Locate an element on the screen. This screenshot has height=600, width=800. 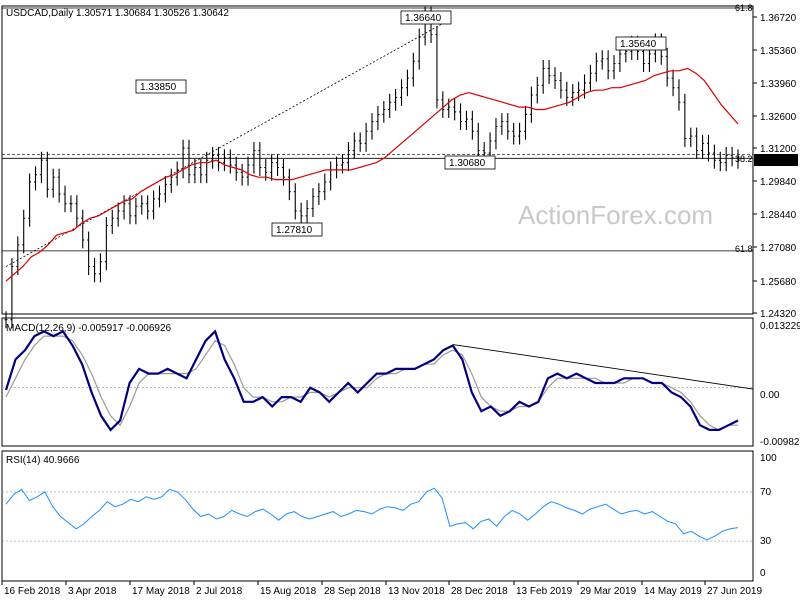
fib-label-mid: 38.2 is located at coordinates (744, 159).